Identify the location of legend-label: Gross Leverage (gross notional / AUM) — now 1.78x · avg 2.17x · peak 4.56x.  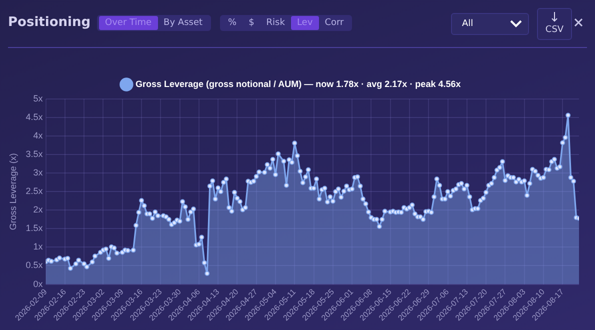
(298, 83).